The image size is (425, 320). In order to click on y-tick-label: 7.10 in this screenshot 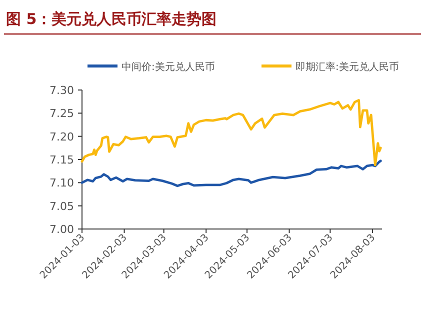, I will do `click(62, 183)`.